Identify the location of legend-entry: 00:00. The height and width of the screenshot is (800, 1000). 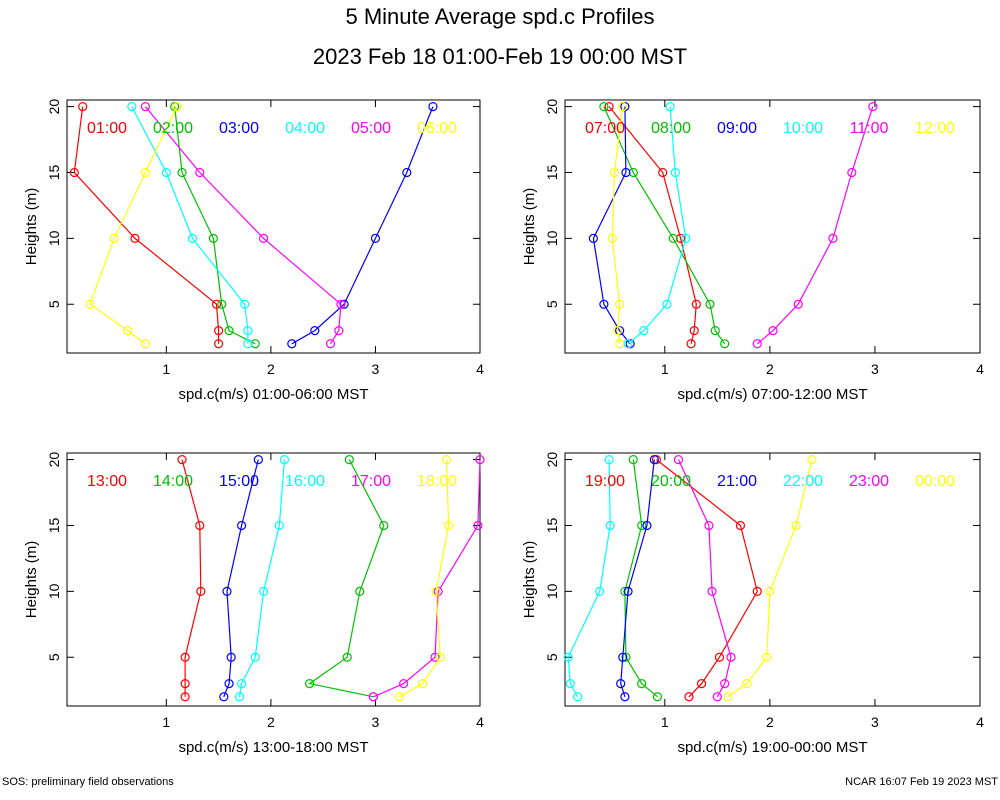
(935, 481).